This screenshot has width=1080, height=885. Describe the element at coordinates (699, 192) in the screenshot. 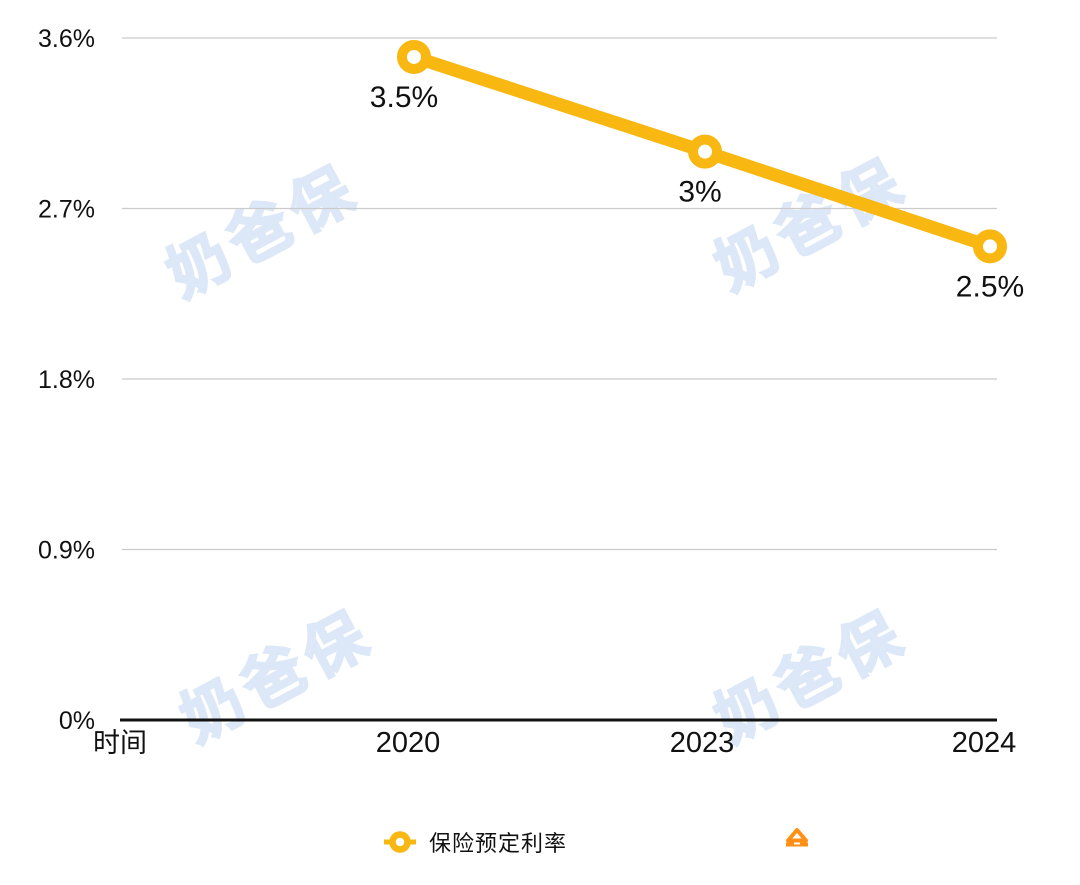

I see `data-point-label: 3%` at that location.